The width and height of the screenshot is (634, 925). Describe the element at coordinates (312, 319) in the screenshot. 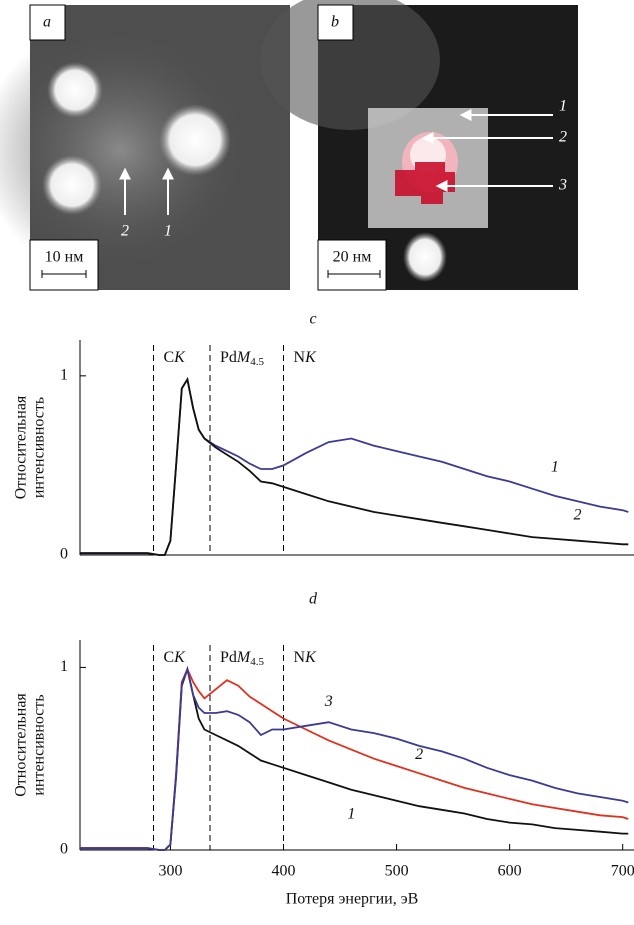

I see `chart-title: c` at that location.